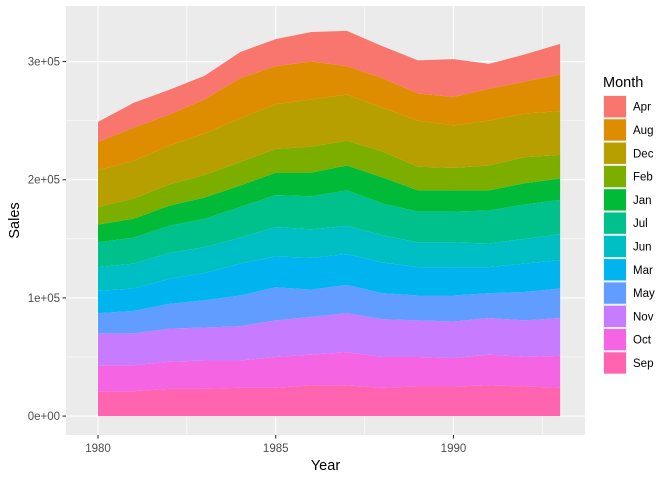 The image size is (672, 485). I want to click on legend-label: Dec, so click(643, 154).